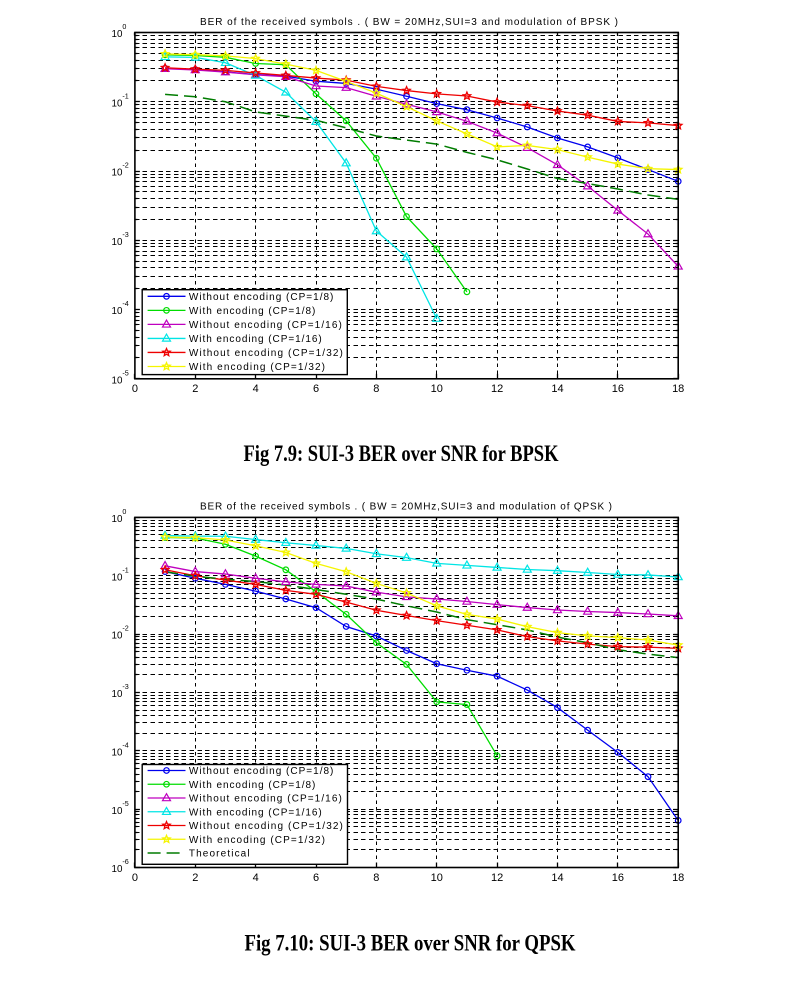 The image size is (805, 981). I want to click on svg-text:Fig 7.9: SUI-3 BER over SNR fo: Fig 7.9: SUI-3 BER over SNR for BPSK, so click(401, 453).